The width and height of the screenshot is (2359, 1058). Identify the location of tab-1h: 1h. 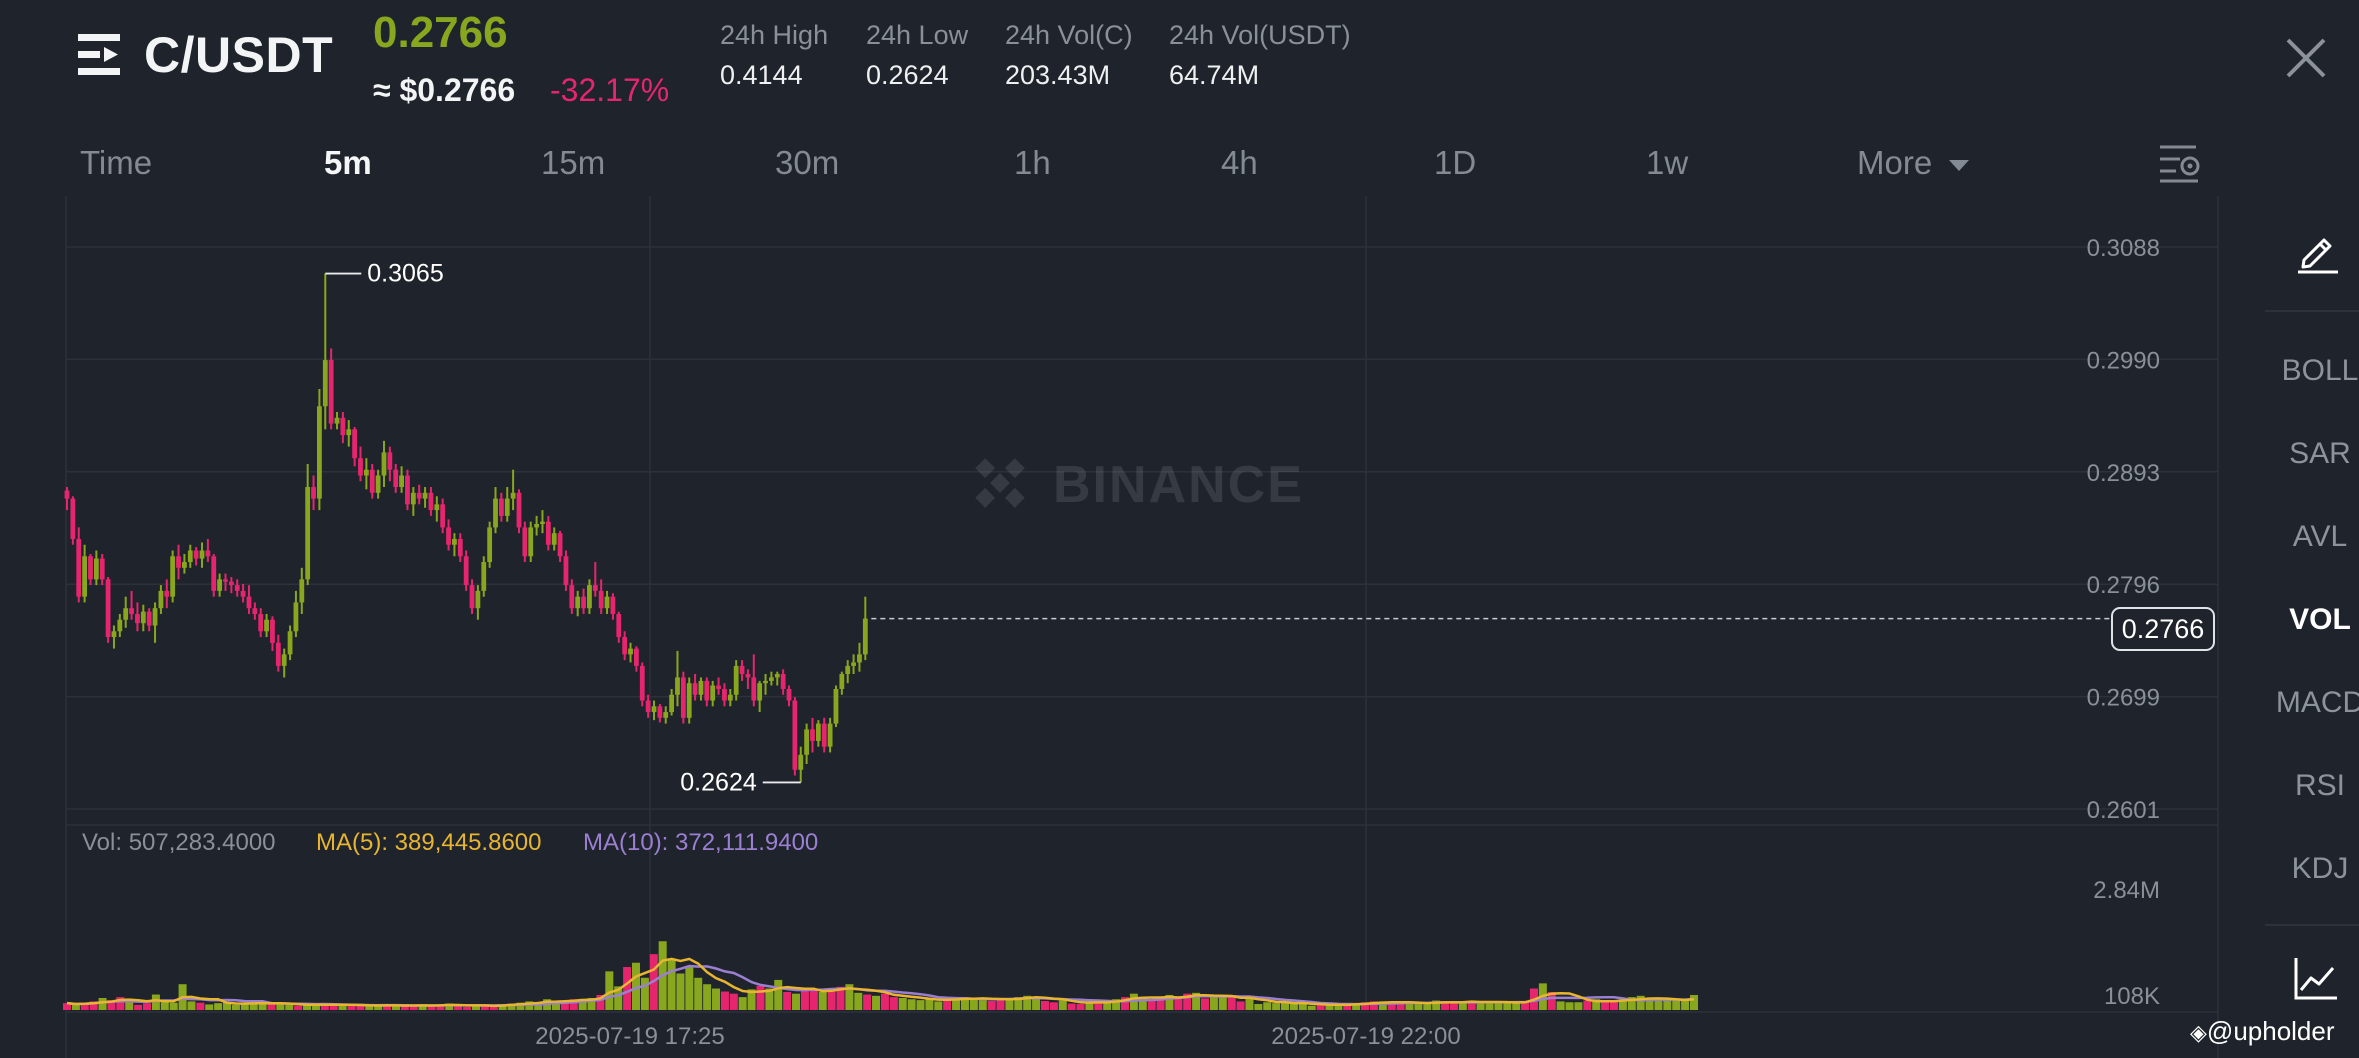
(1032, 162).